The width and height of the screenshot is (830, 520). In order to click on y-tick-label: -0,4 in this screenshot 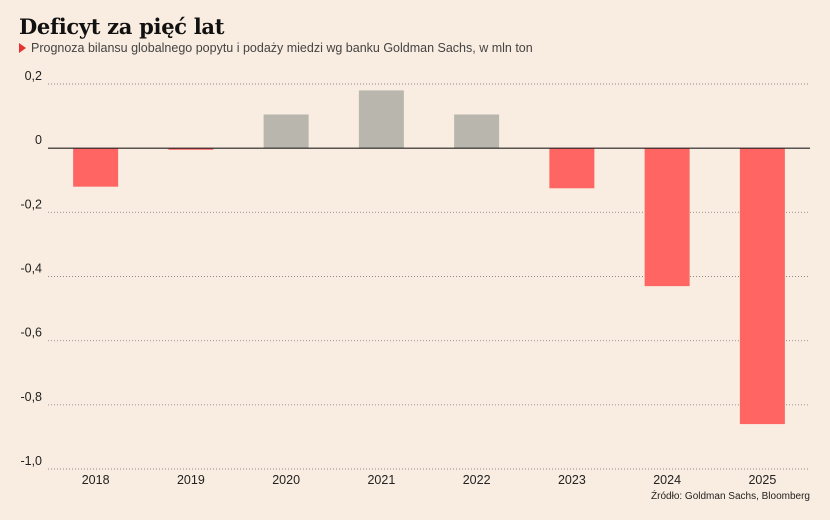, I will do `click(31, 269)`.